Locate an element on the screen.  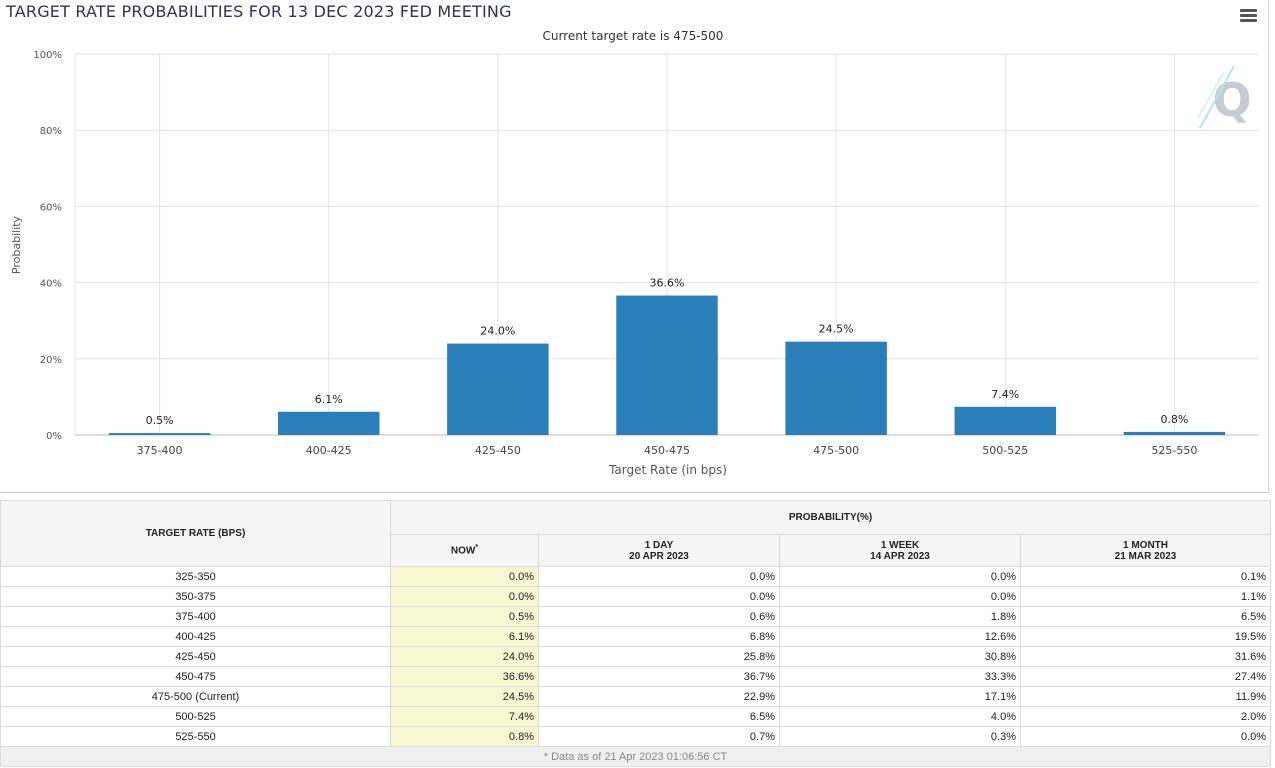
cell-month: 27.4% is located at coordinates (1145, 676).